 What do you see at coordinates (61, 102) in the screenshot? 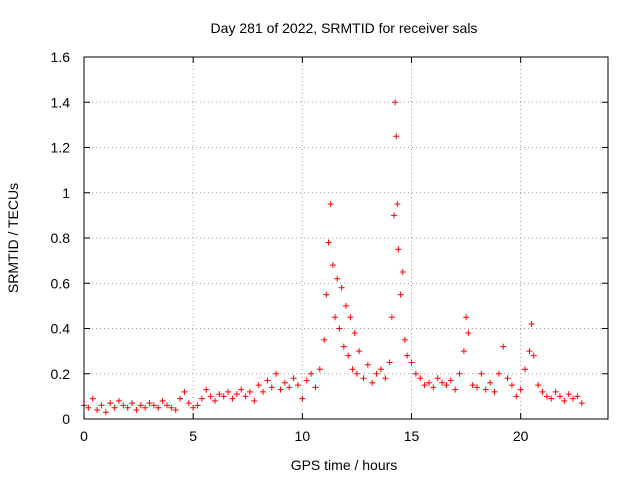
I see `y-tick-label: 1.4` at bounding box center [61, 102].